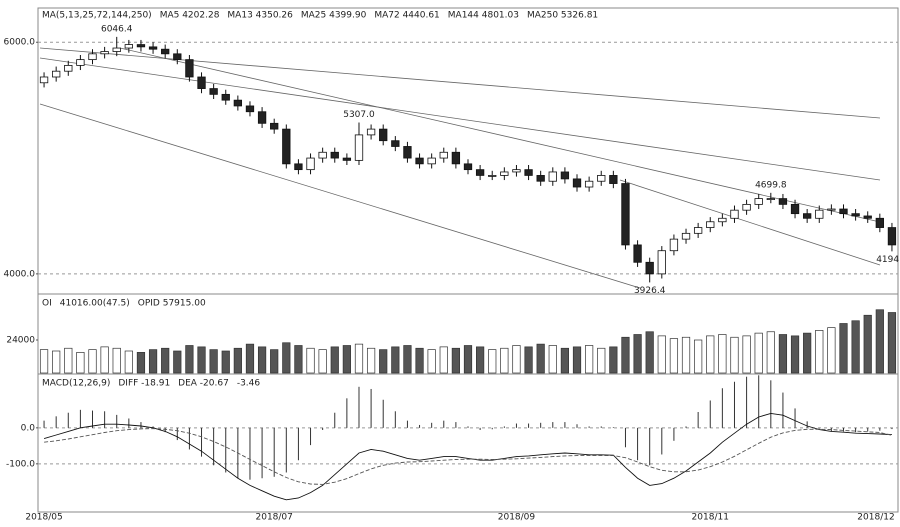 The height and width of the screenshot is (527, 900). What do you see at coordinates (20, 341) in the screenshot?
I see `y-tick-label: 24000` at bounding box center [20, 341].